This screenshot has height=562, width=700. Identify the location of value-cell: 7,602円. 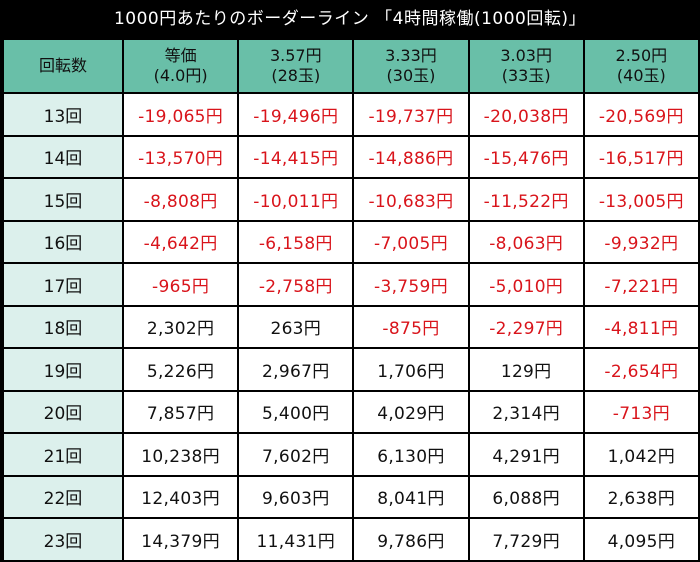
(296, 454).